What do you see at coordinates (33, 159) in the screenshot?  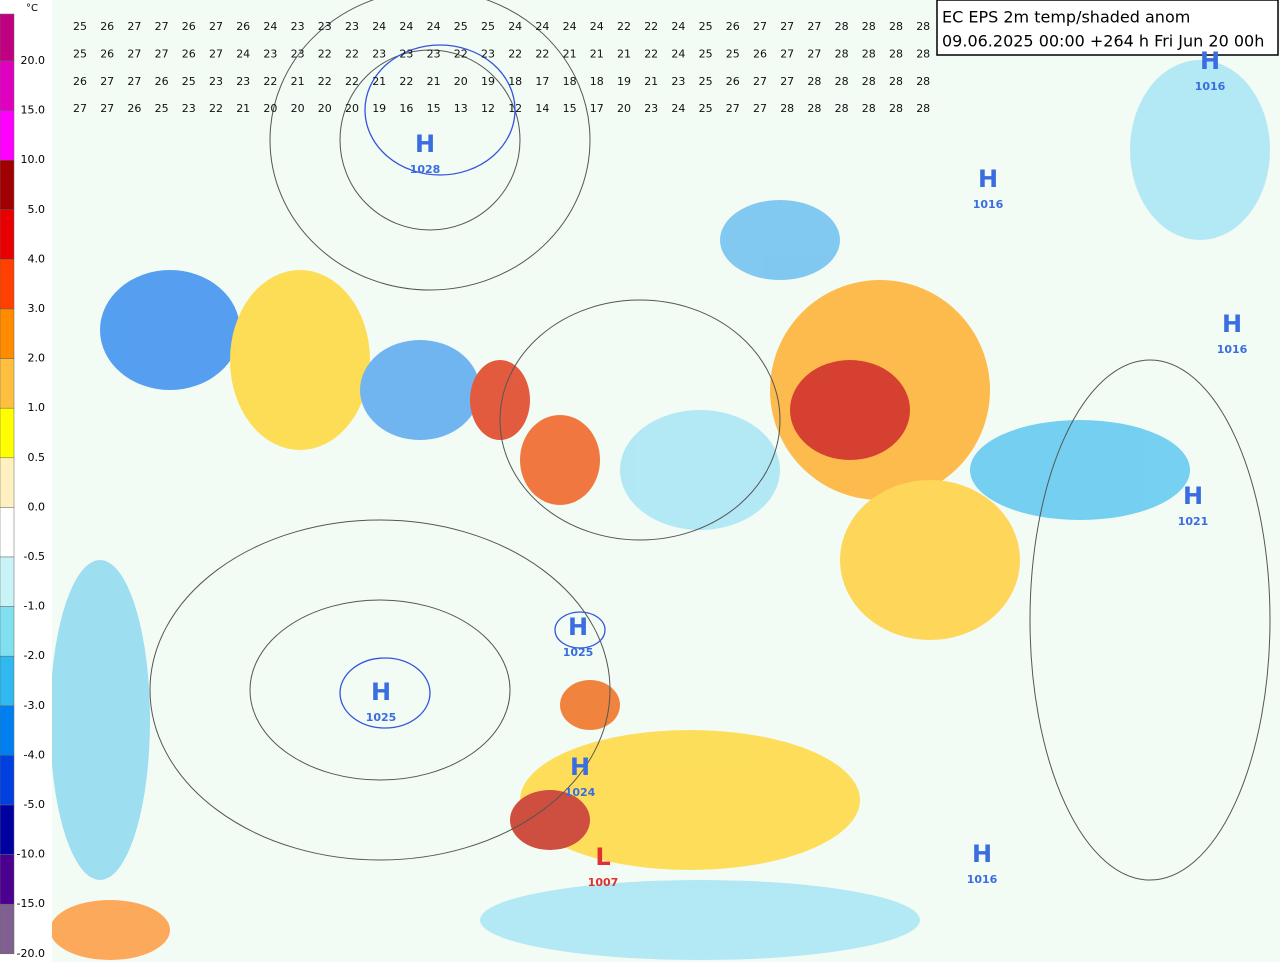 I see `colorbar-label: 10.0` at bounding box center [33, 159].